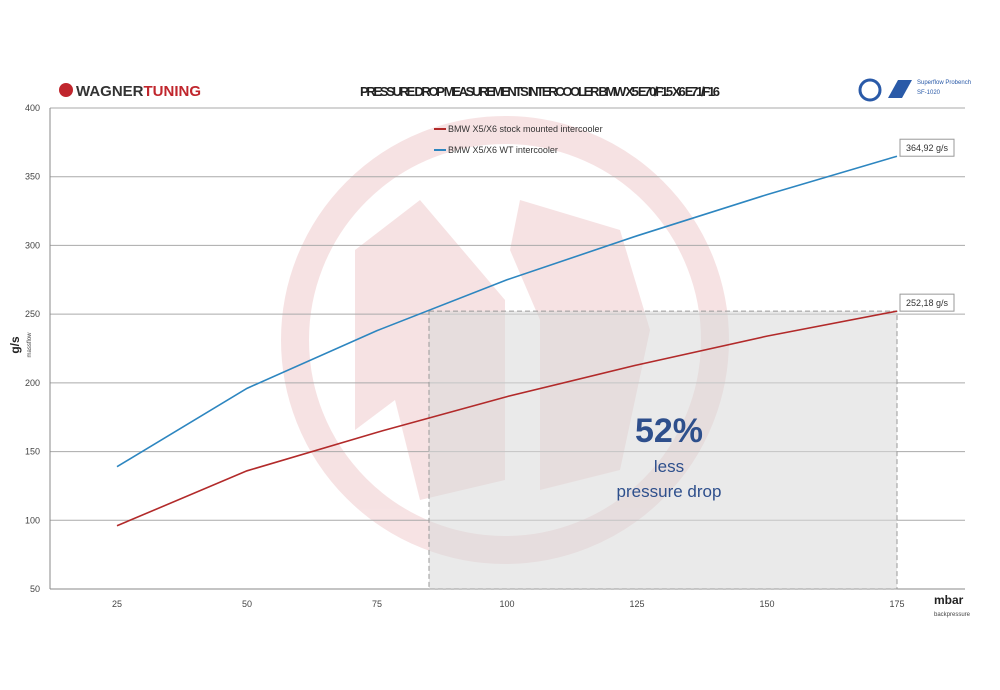  I want to click on logo-text-2: SF-1020, so click(929, 93).